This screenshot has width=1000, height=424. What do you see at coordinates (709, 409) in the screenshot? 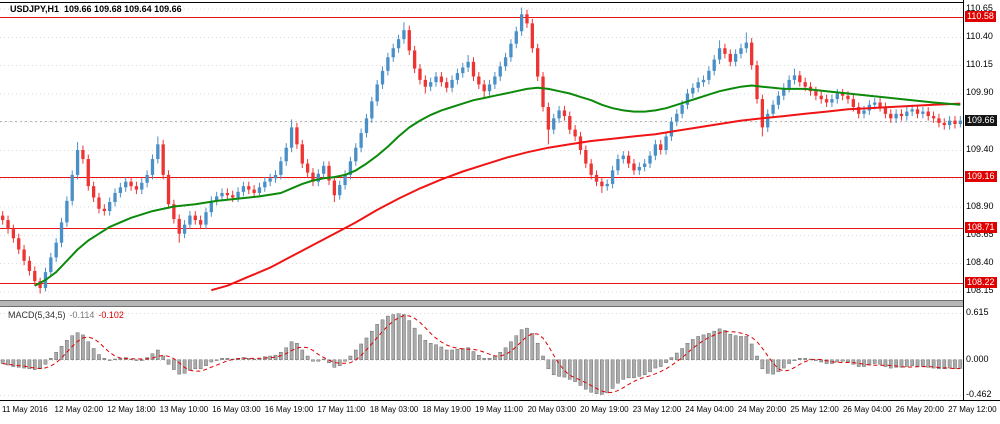
I see `time-axis-label: 24 May 04:00` at bounding box center [709, 409].